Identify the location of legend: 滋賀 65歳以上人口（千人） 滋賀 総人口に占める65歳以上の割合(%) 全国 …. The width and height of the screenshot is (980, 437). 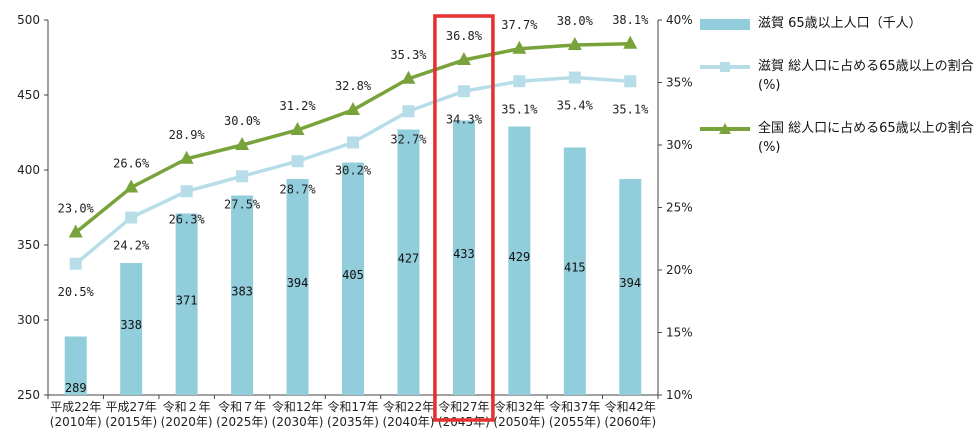
(837, 97).